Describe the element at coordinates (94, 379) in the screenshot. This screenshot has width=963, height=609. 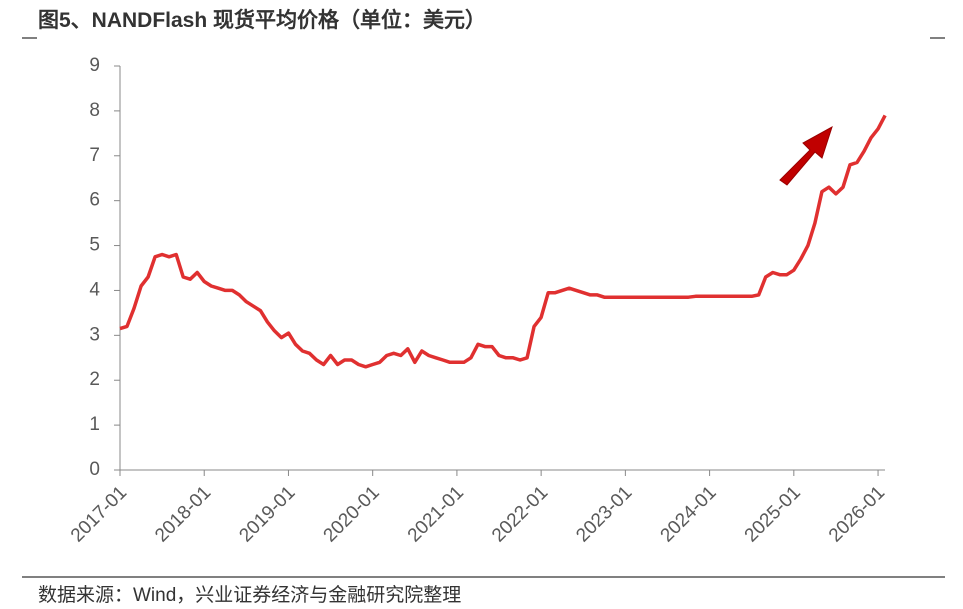
I see `y-tick-label: 2` at that location.